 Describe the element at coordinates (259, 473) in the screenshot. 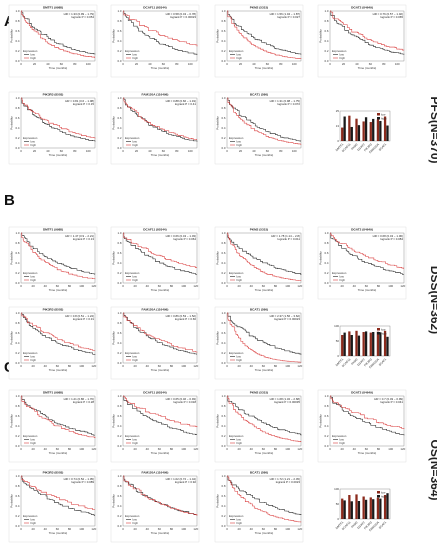

I see `km-title: BCAT1 (586)` at that location.